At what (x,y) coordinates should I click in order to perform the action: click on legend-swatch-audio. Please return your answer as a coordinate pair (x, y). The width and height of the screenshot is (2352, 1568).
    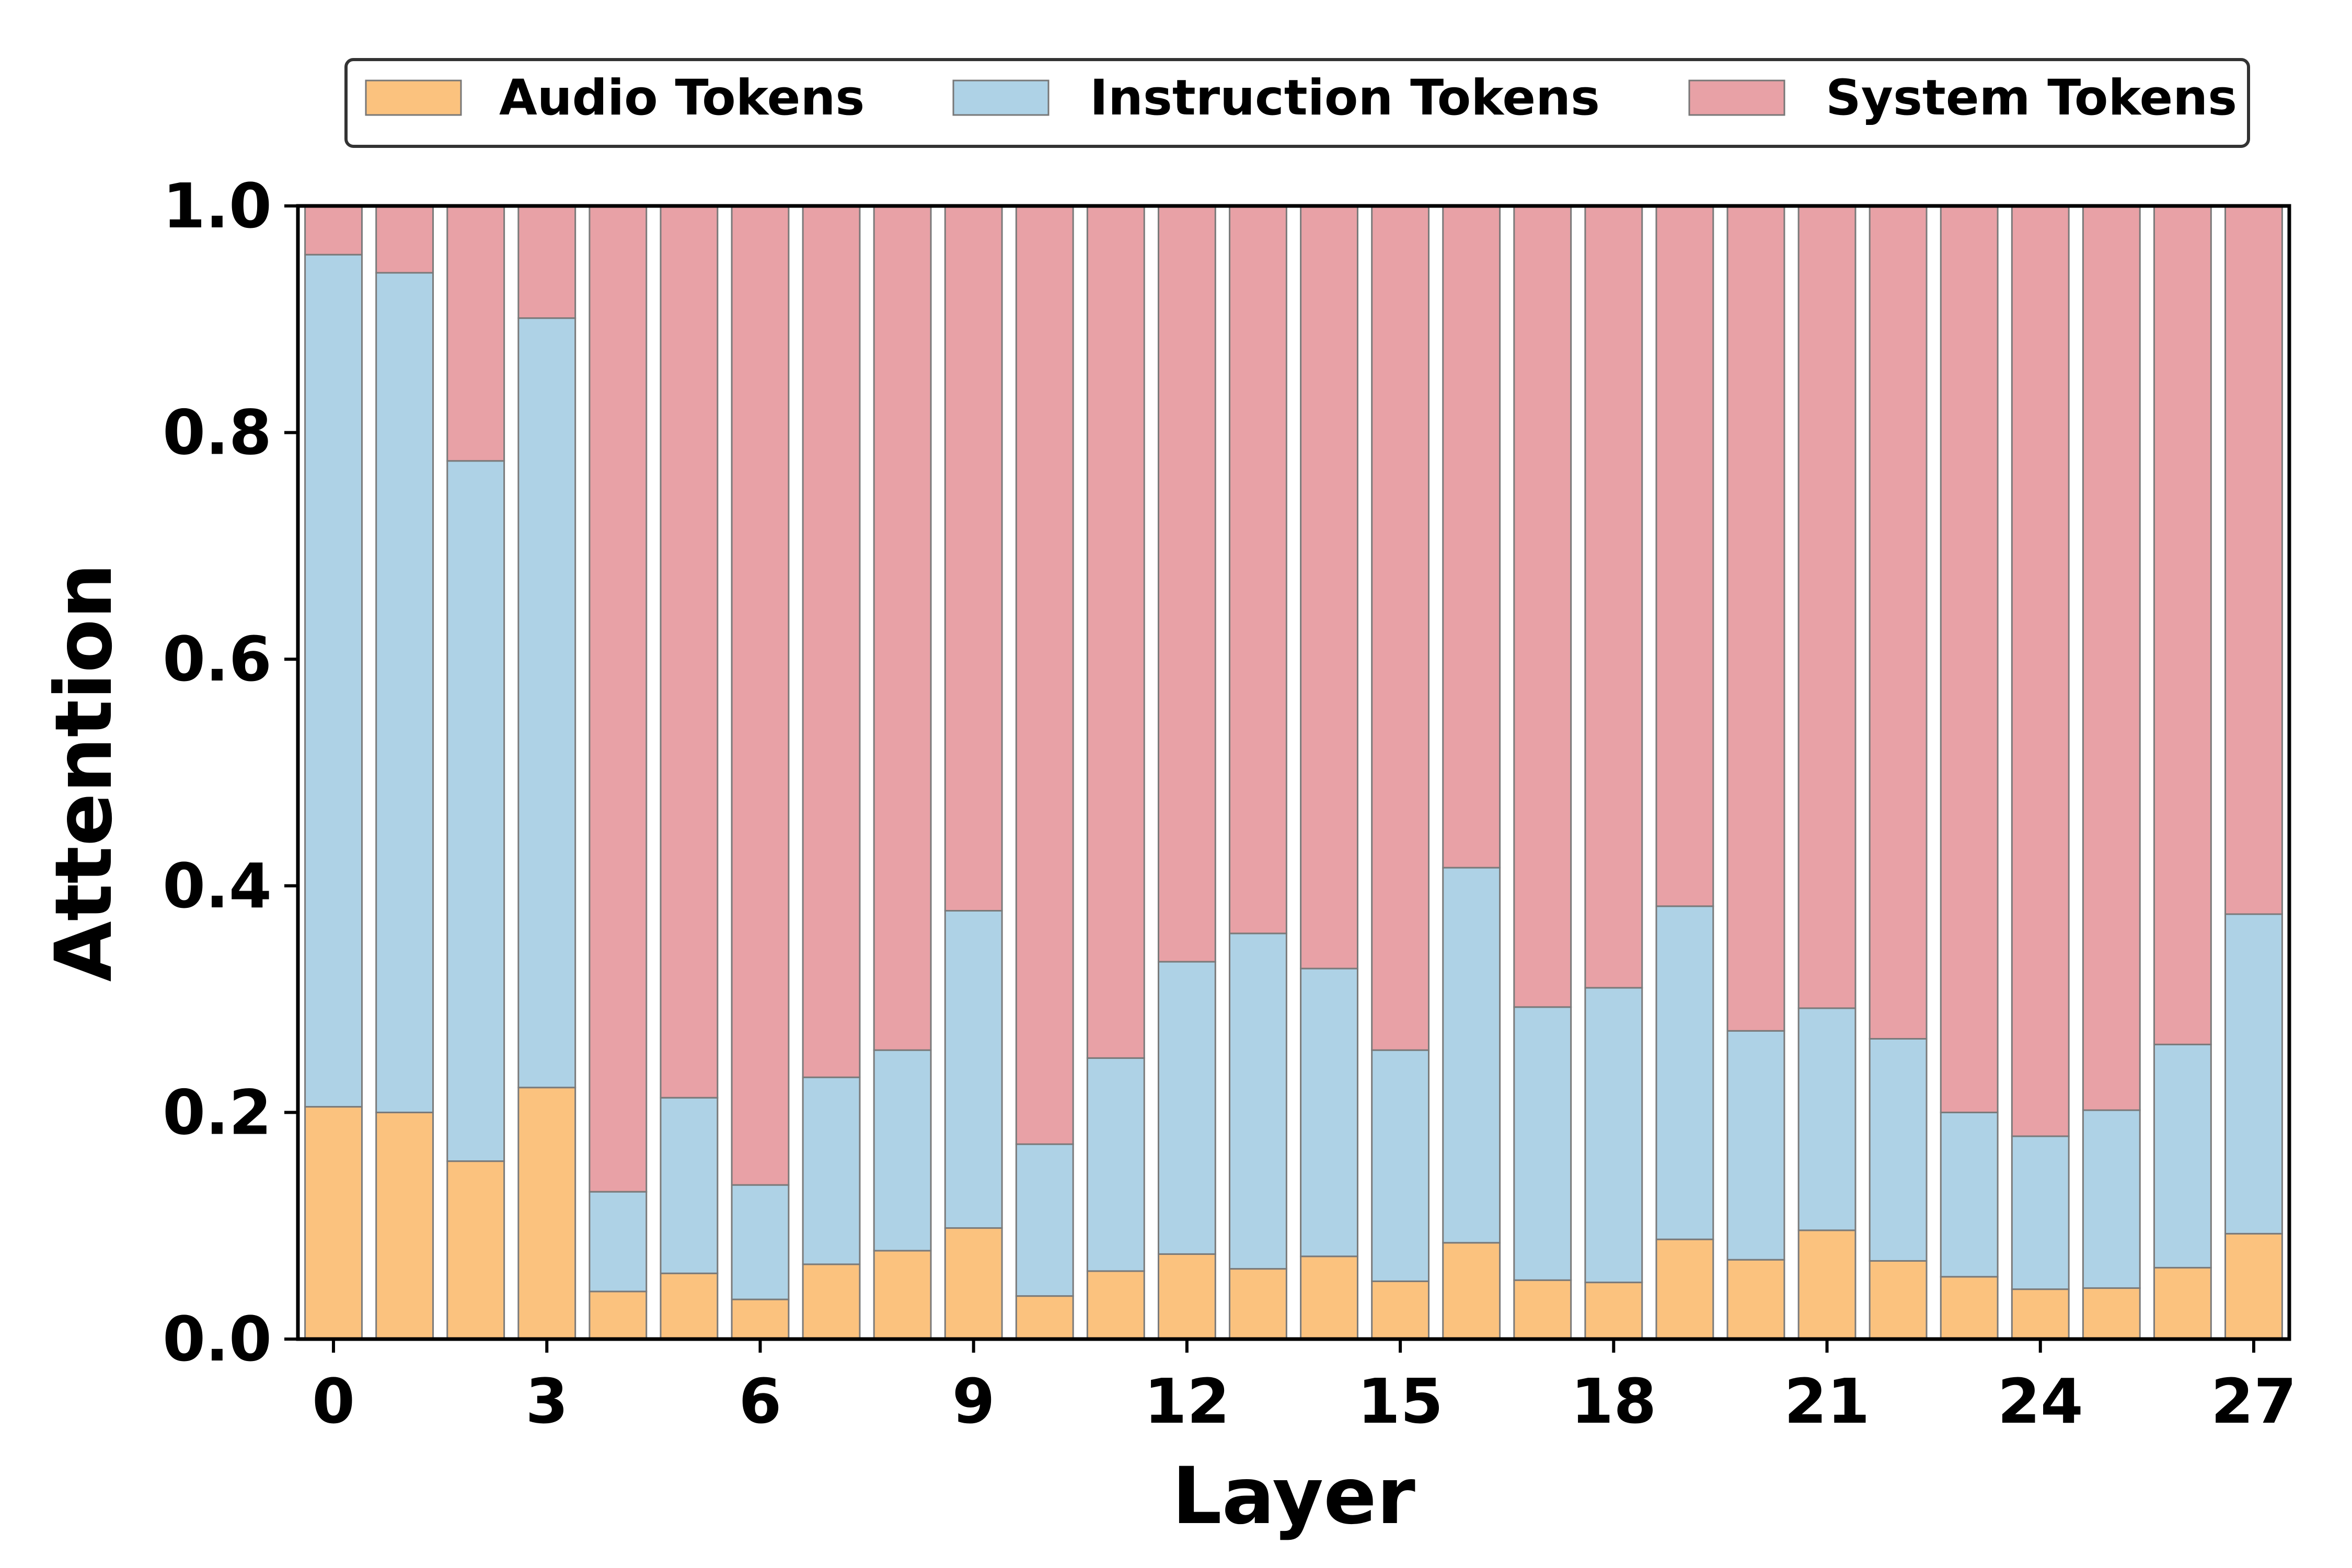
    Looking at the image, I should click on (413, 97).